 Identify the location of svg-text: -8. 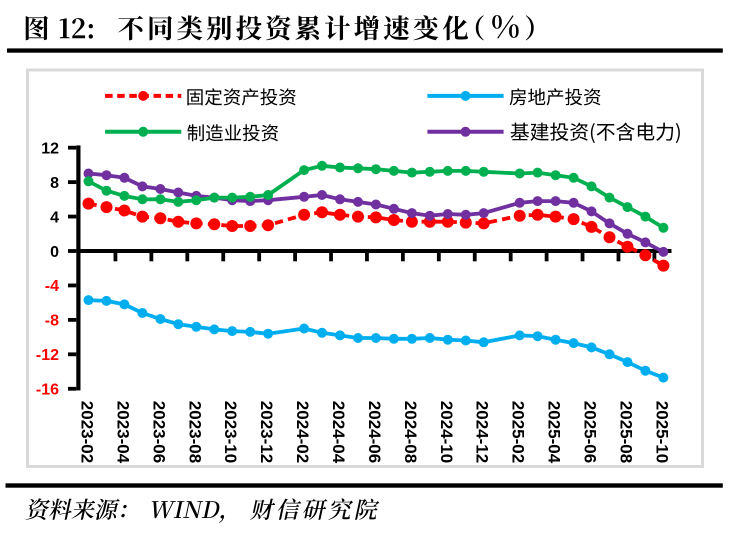
(52, 321).